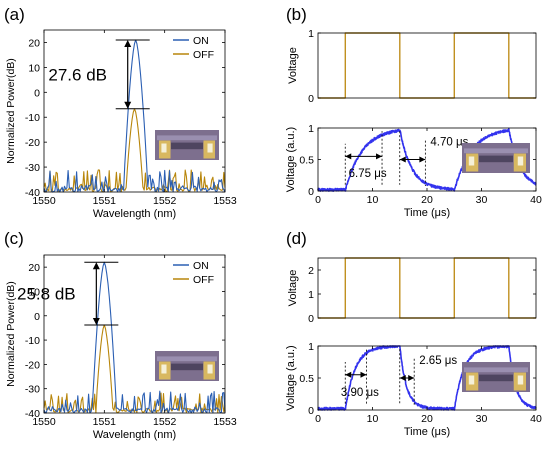 Image resolution: width=550 pixels, height=454 pixels. What do you see at coordinates (34, 268) in the screenshot?
I see `y-tick-label: 20` at bounding box center [34, 268].